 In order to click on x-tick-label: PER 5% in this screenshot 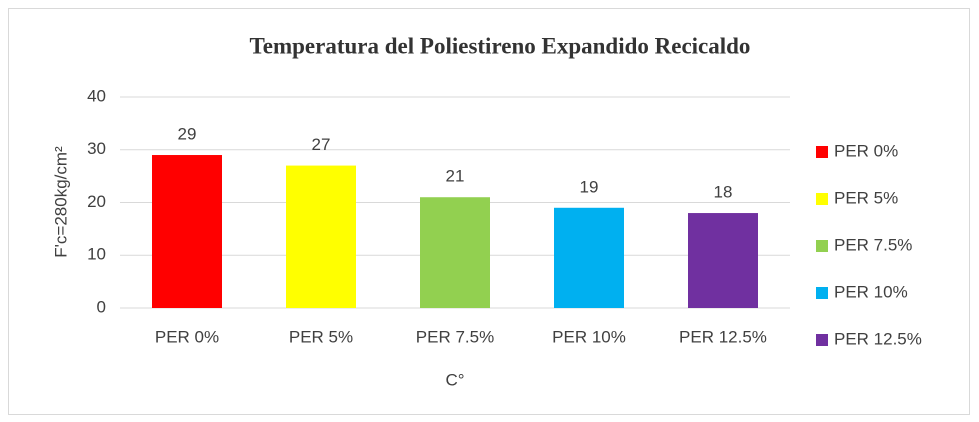, I will do `click(321, 336)`.